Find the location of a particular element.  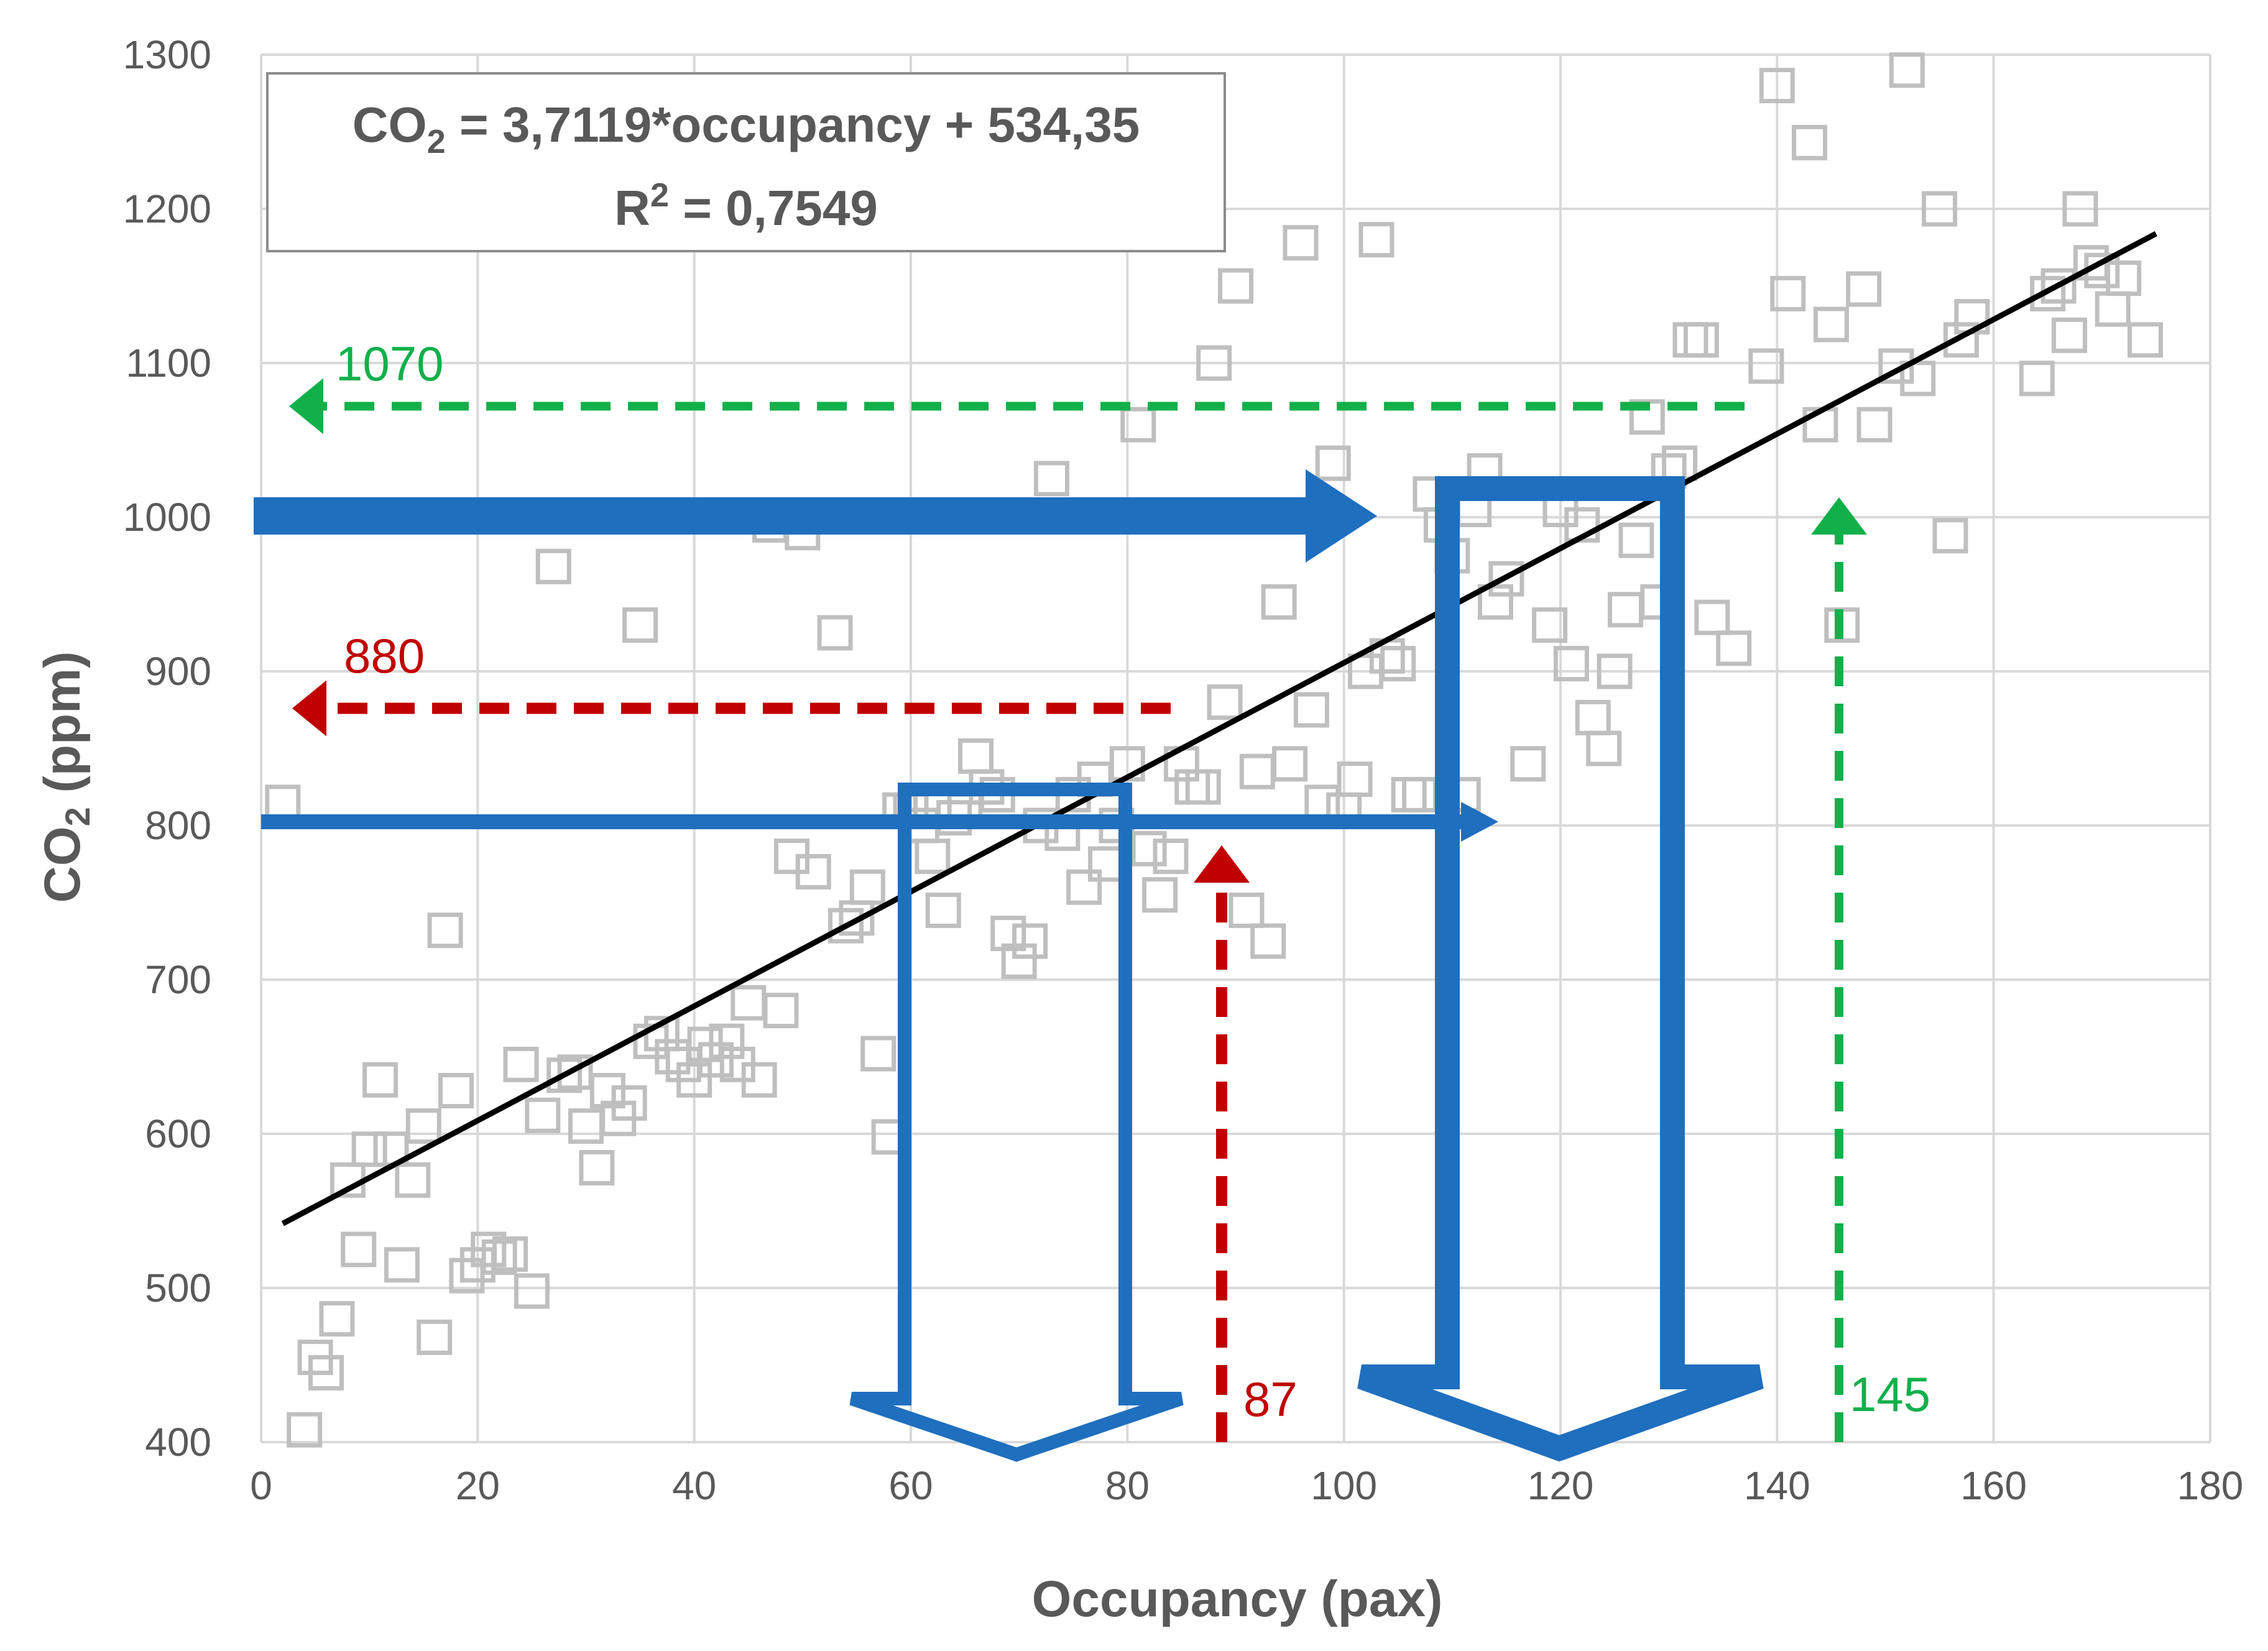

y-axis-title-sub: 2 is located at coordinates (77, 817).